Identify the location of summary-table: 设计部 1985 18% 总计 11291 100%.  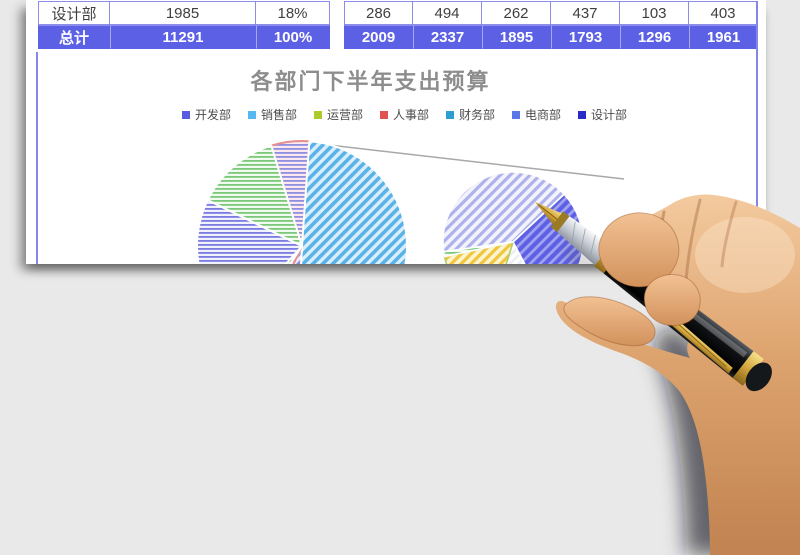
(184, 25).